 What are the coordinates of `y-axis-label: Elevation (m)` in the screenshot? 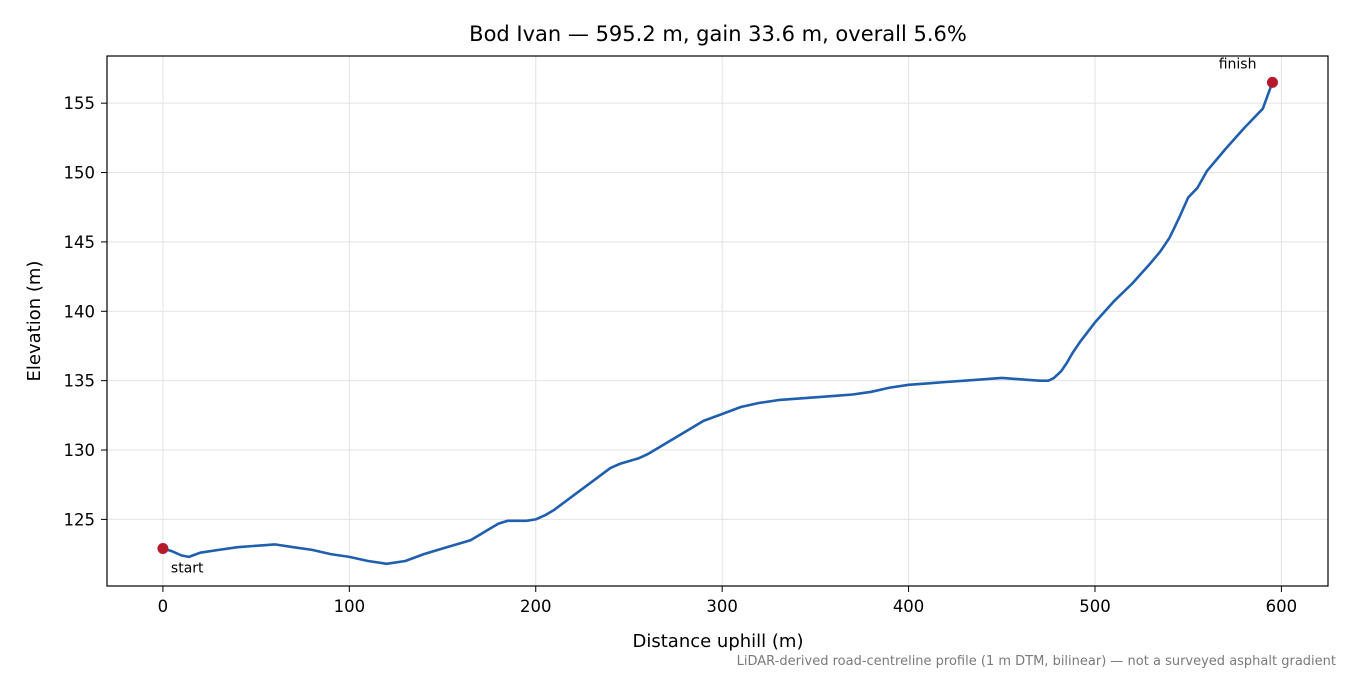 It's located at (34, 321).